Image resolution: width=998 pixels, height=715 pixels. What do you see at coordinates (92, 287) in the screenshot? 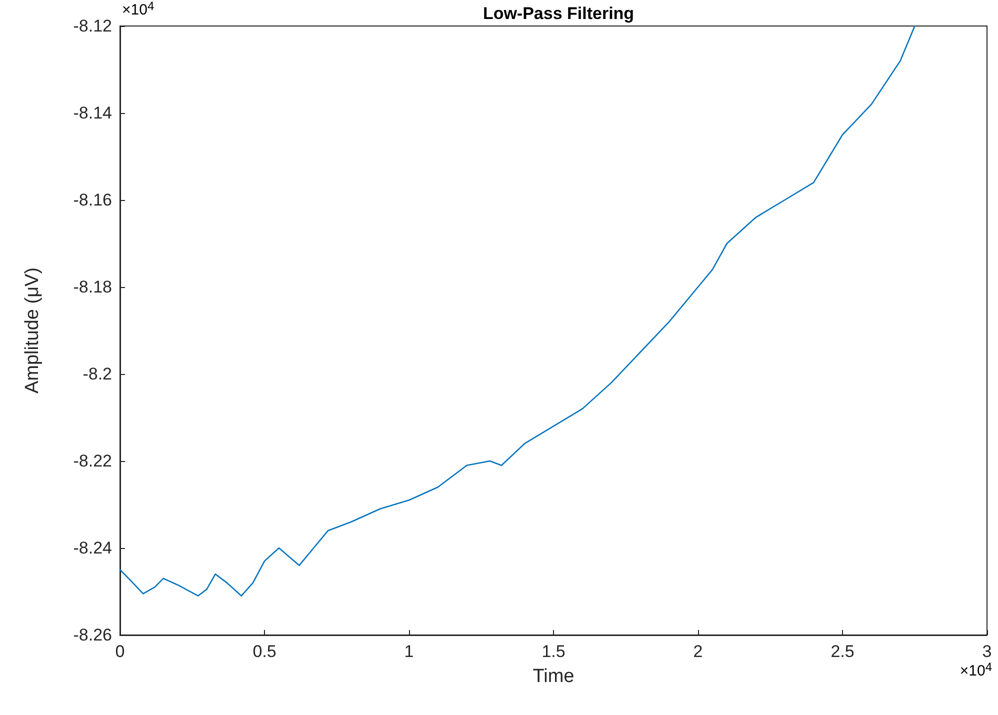
I see `y-tick-label: -8.18` at bounding box center [92, 287].